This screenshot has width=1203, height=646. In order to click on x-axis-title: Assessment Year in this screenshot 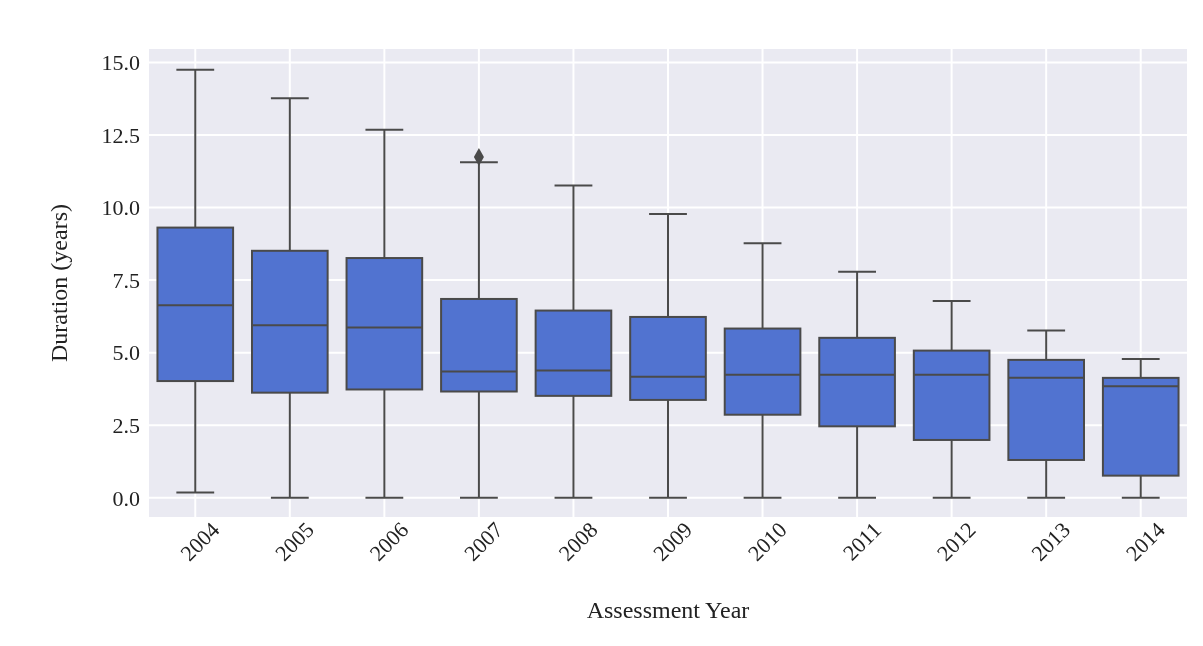, I will do `click(668, 610)`.